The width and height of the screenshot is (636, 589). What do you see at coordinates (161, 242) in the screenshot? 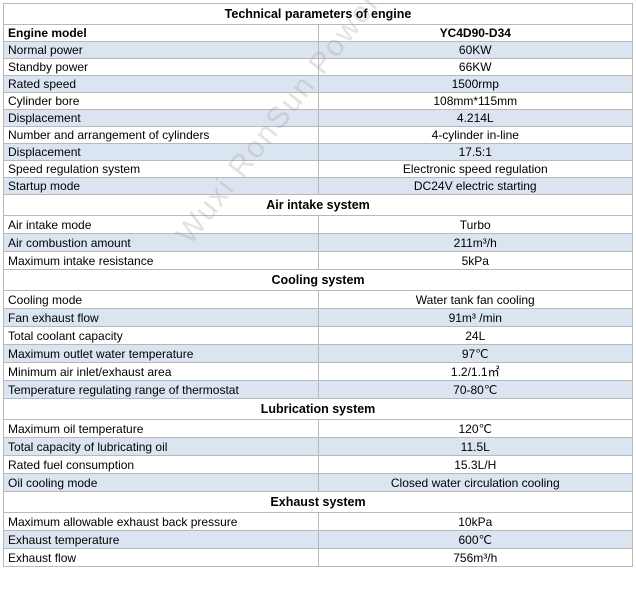
I see `param-label: Air combustion amount` at bounding box center [161, 242].